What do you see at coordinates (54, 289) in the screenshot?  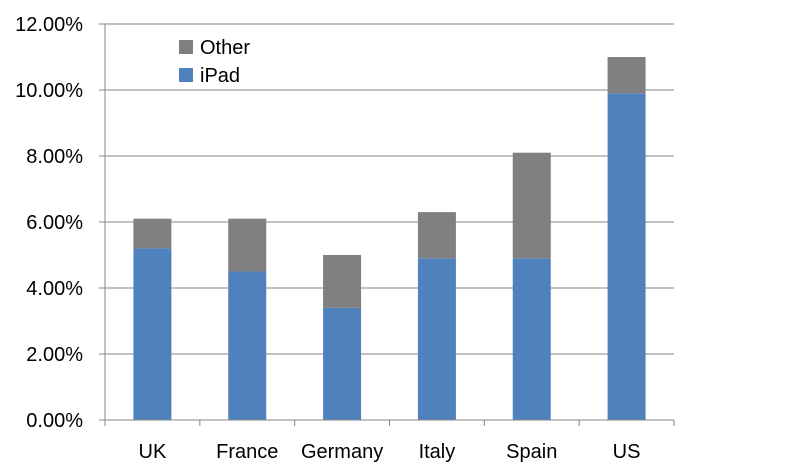 I see `y-tick-label: 4.00%` at bounding box center [54, 289].